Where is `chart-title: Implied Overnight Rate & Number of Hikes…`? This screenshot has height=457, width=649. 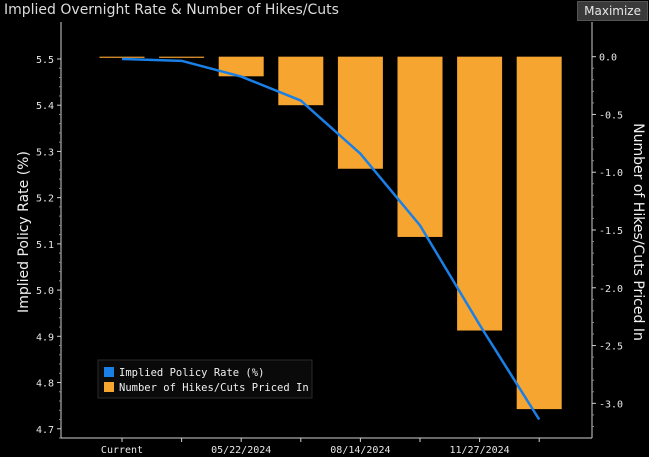
chart-title: Implied Overnight Rate & Number of Hikes… is located at coordinates (171, 10).